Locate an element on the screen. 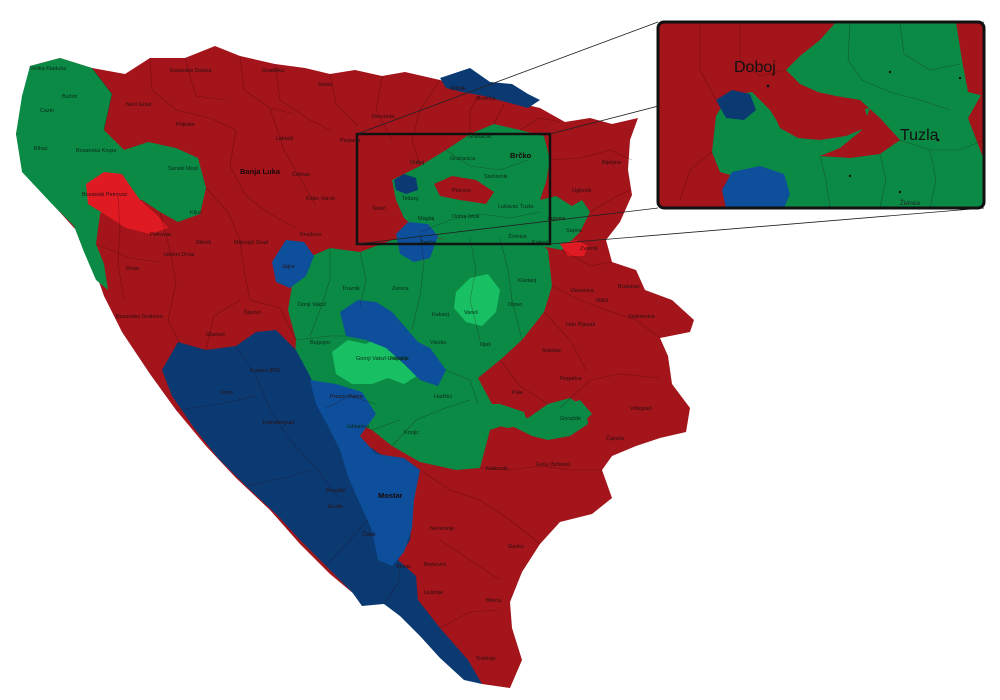  label-zvornik: Zvornik is located at coordinates (589, 249).